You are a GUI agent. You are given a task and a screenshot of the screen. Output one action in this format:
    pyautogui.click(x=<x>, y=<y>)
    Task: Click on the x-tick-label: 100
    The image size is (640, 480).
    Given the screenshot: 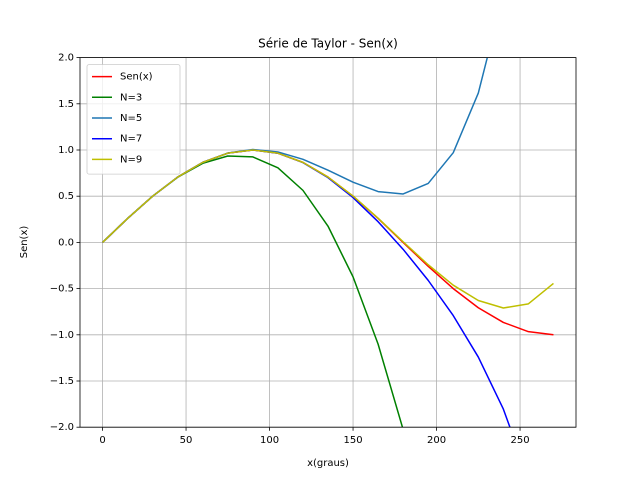 What is the action you would take?
    pyautogui.click(x=269, y=440)
    